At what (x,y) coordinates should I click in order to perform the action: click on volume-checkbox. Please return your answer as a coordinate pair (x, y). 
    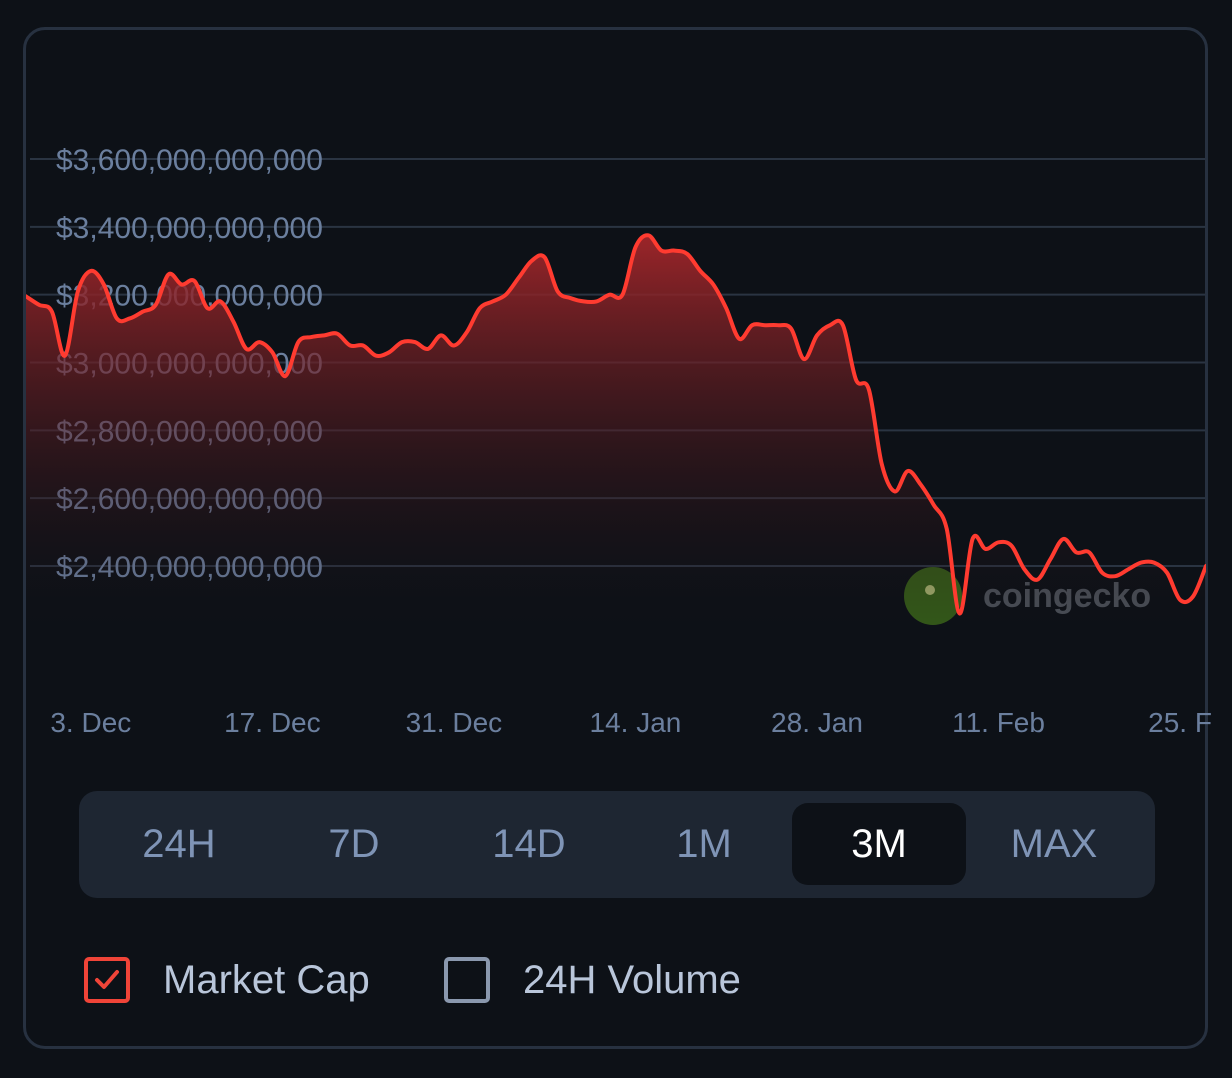
    Looking at the image, I should click on (467, 980).